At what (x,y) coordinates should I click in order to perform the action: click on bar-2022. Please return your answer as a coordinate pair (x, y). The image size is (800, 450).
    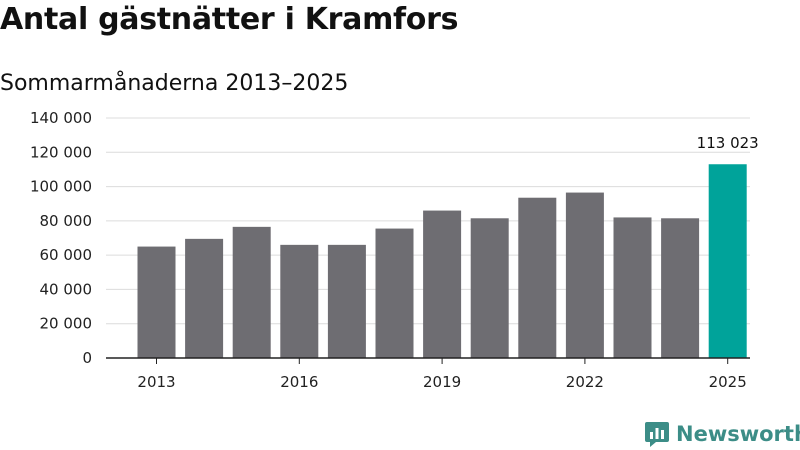
    Looking at the image, I should click on (584, 275).